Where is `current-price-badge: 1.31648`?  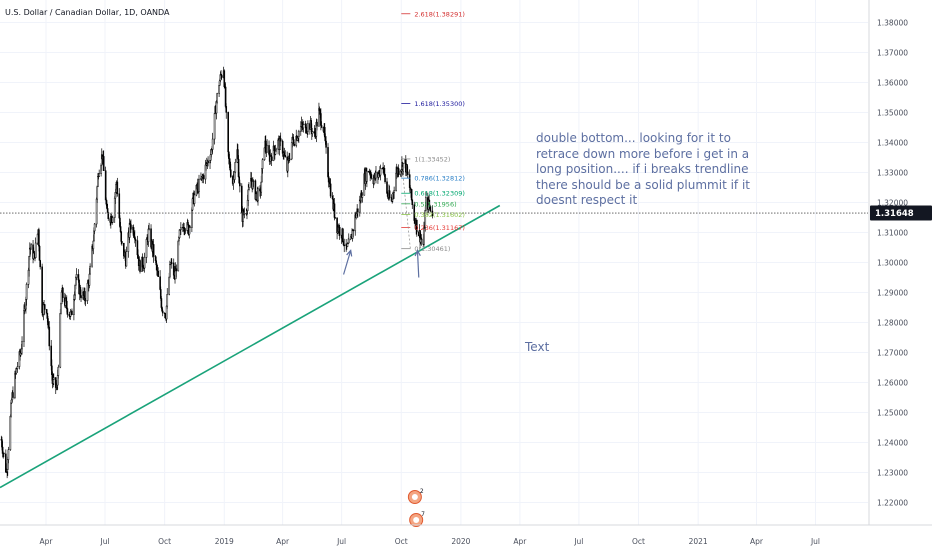 current-price-badge: 1.31648 is located at coordinates (901, 213).